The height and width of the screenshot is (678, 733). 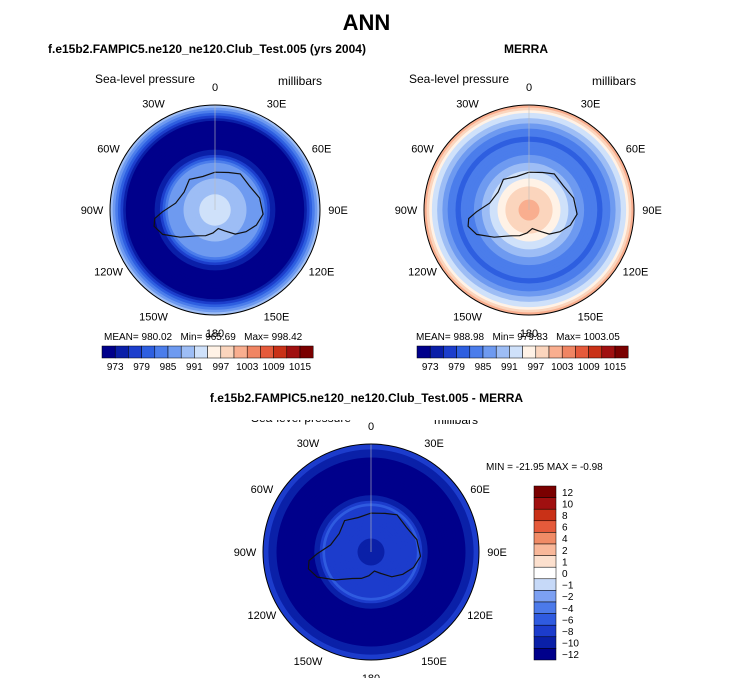 What do you see at coordinates (194, 367) in the screenshot?
I see `colorbar-tick: 991` at bounding box center [194, 367].